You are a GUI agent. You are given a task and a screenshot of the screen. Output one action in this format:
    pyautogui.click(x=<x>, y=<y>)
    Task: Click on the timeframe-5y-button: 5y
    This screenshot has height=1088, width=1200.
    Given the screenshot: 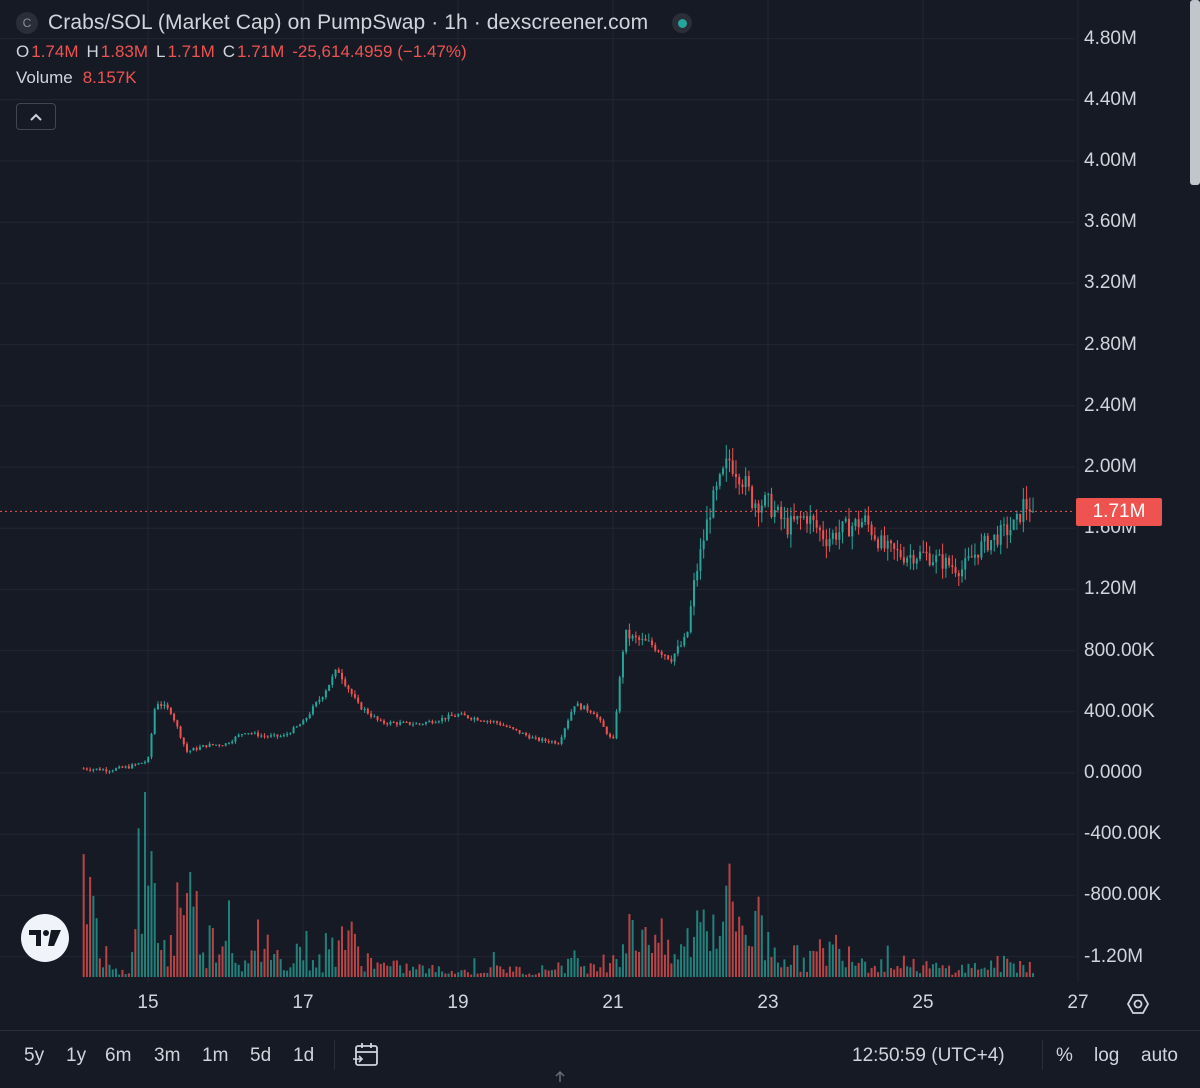 What is the action you would take?
    pyautogui.click(x=34, y=1055)
    